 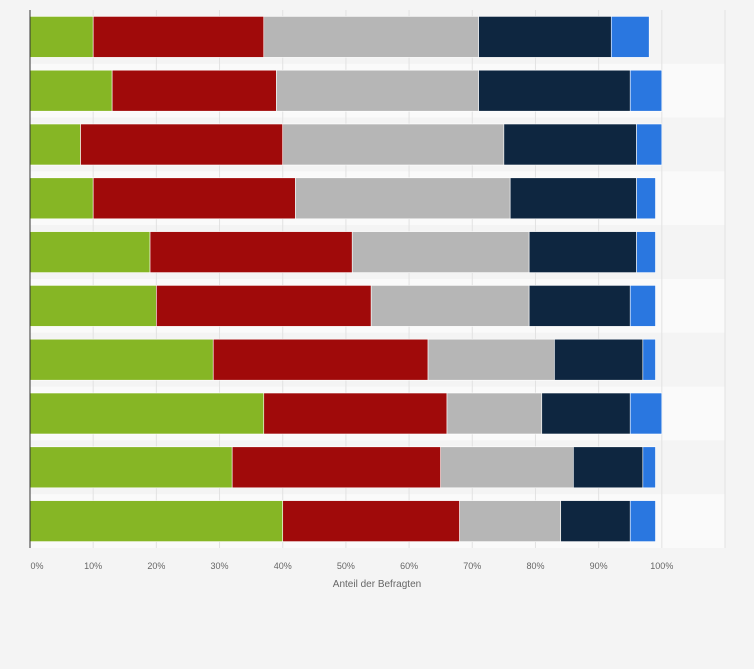 What do you see at coordinates (409, 566) in the screenshot?
I see `x-tick-label: 60%` at bounding box center [409, 566].